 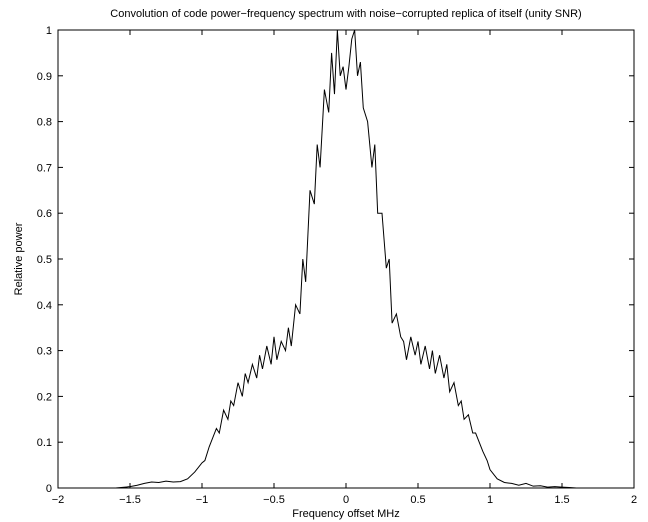 What do you see at coordinates (49, 489) in the screenshot?
I see `y-tick-label: 0` at bounding box center [49, 489].